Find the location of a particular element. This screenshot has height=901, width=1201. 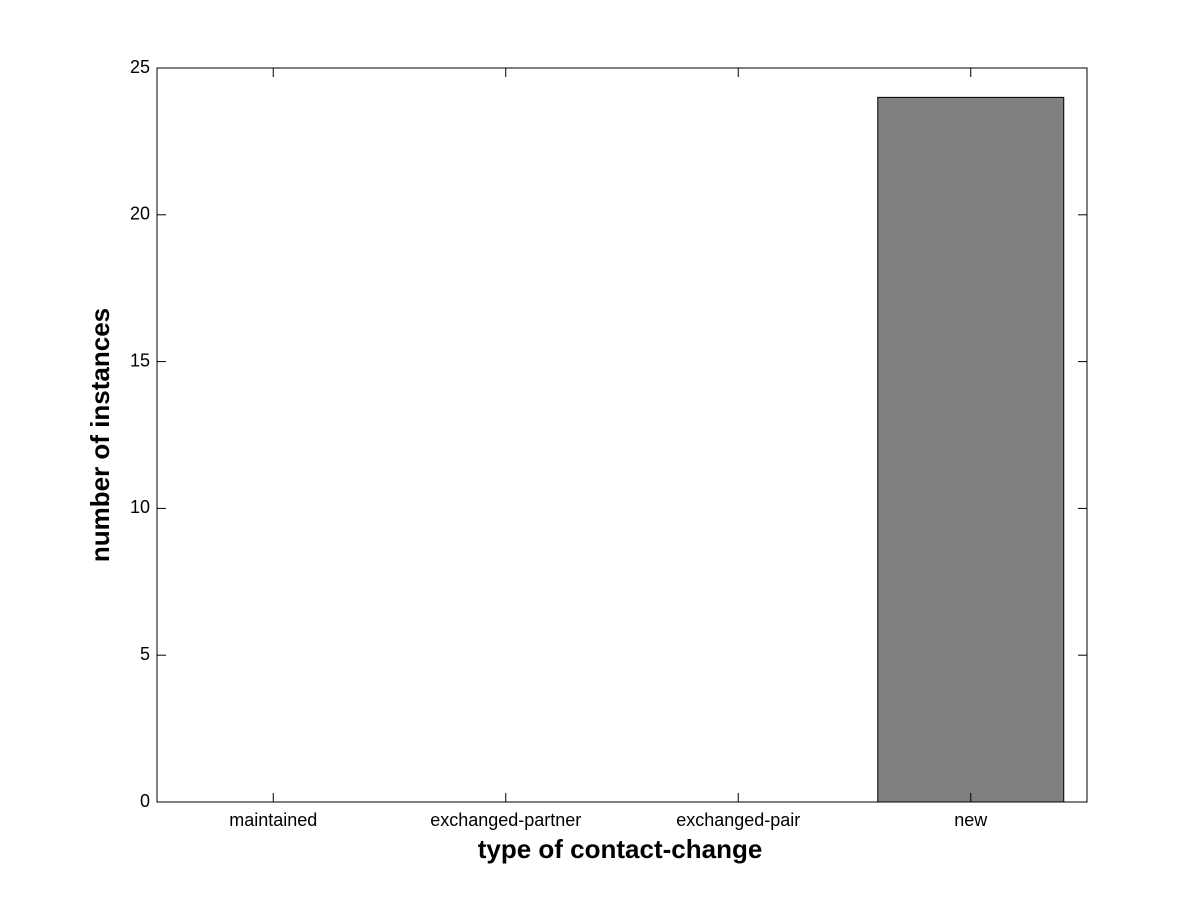

y-axis-label: number of instances is located at coordinates (100, 435).